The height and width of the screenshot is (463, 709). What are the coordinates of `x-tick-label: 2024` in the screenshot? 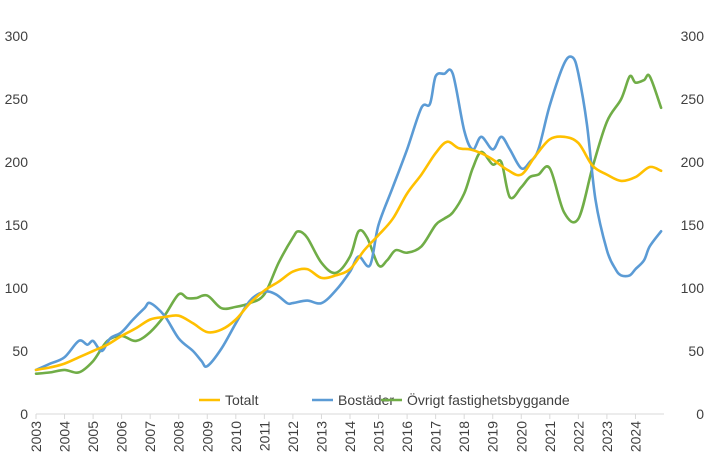 It's located at (635, 436).